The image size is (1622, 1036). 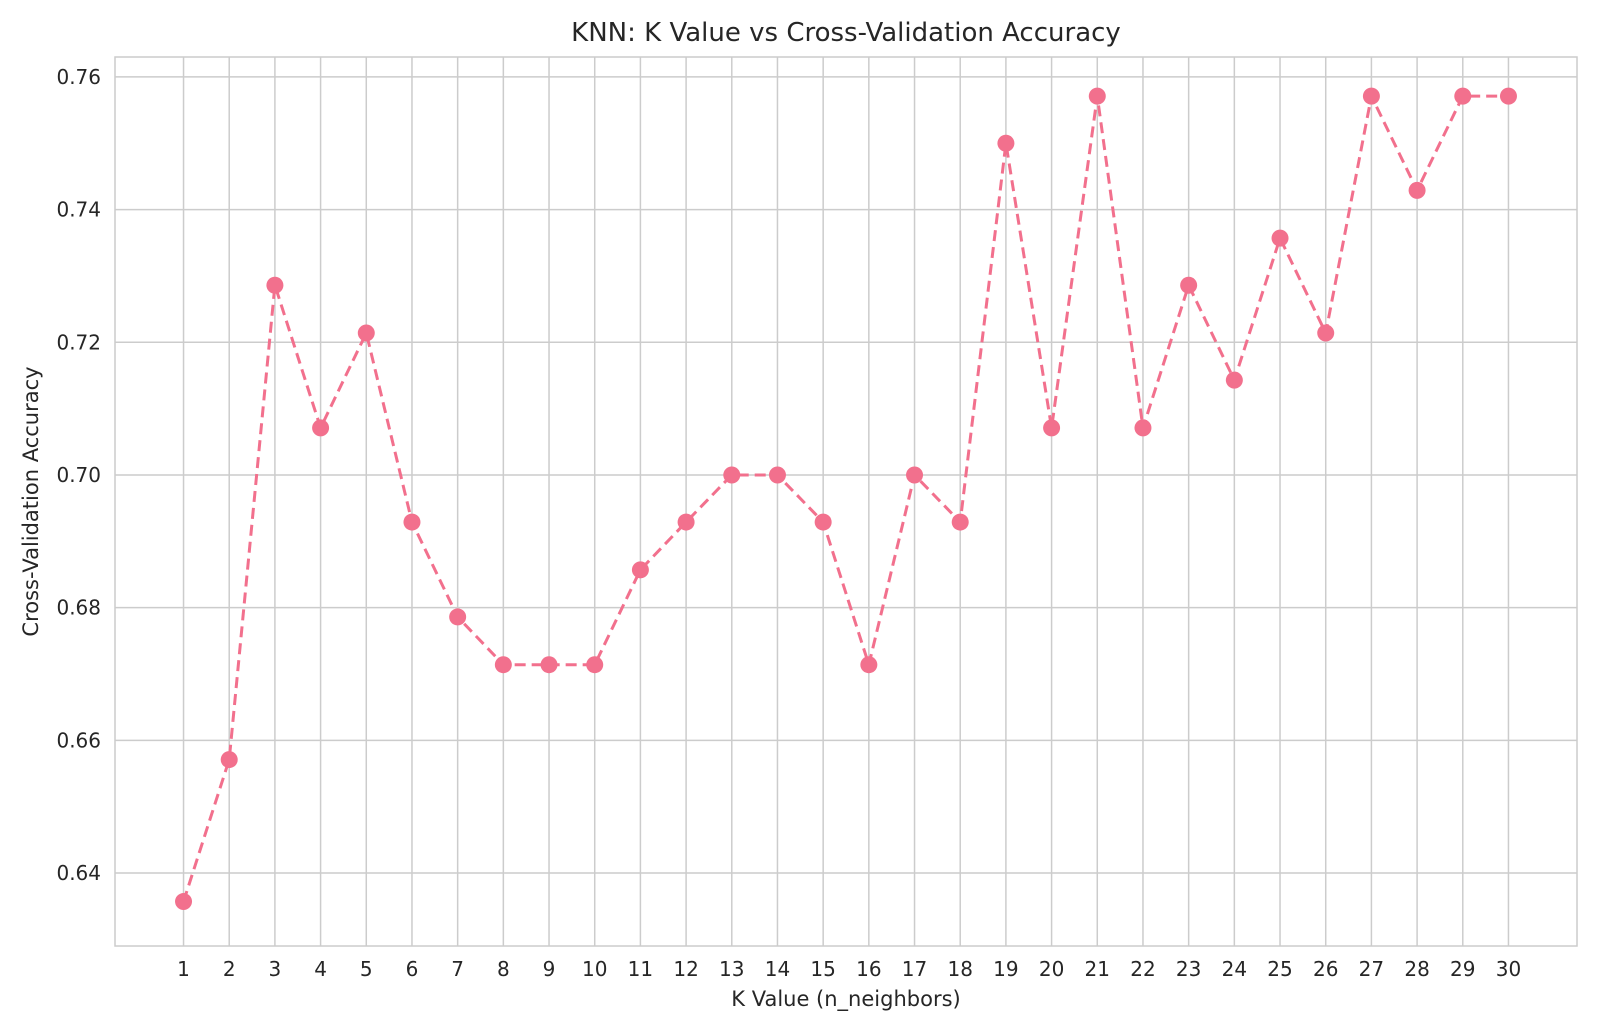 I want to click on x-tick-label: 30, so click(x=1508, y=969).